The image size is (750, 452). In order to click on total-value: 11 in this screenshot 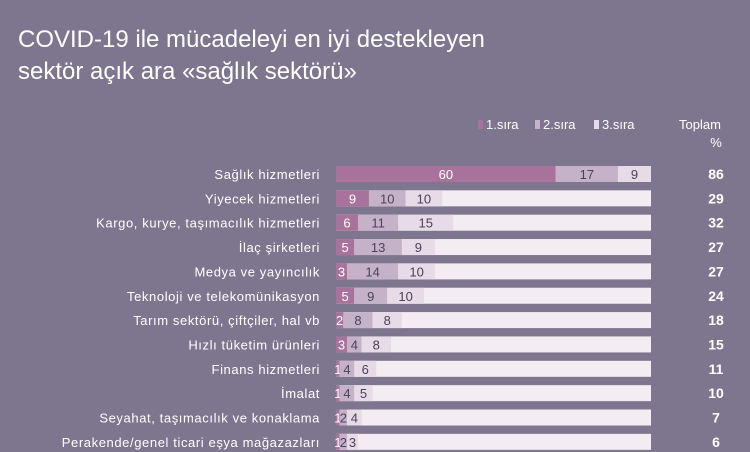, I will do `click(716, 369)`.